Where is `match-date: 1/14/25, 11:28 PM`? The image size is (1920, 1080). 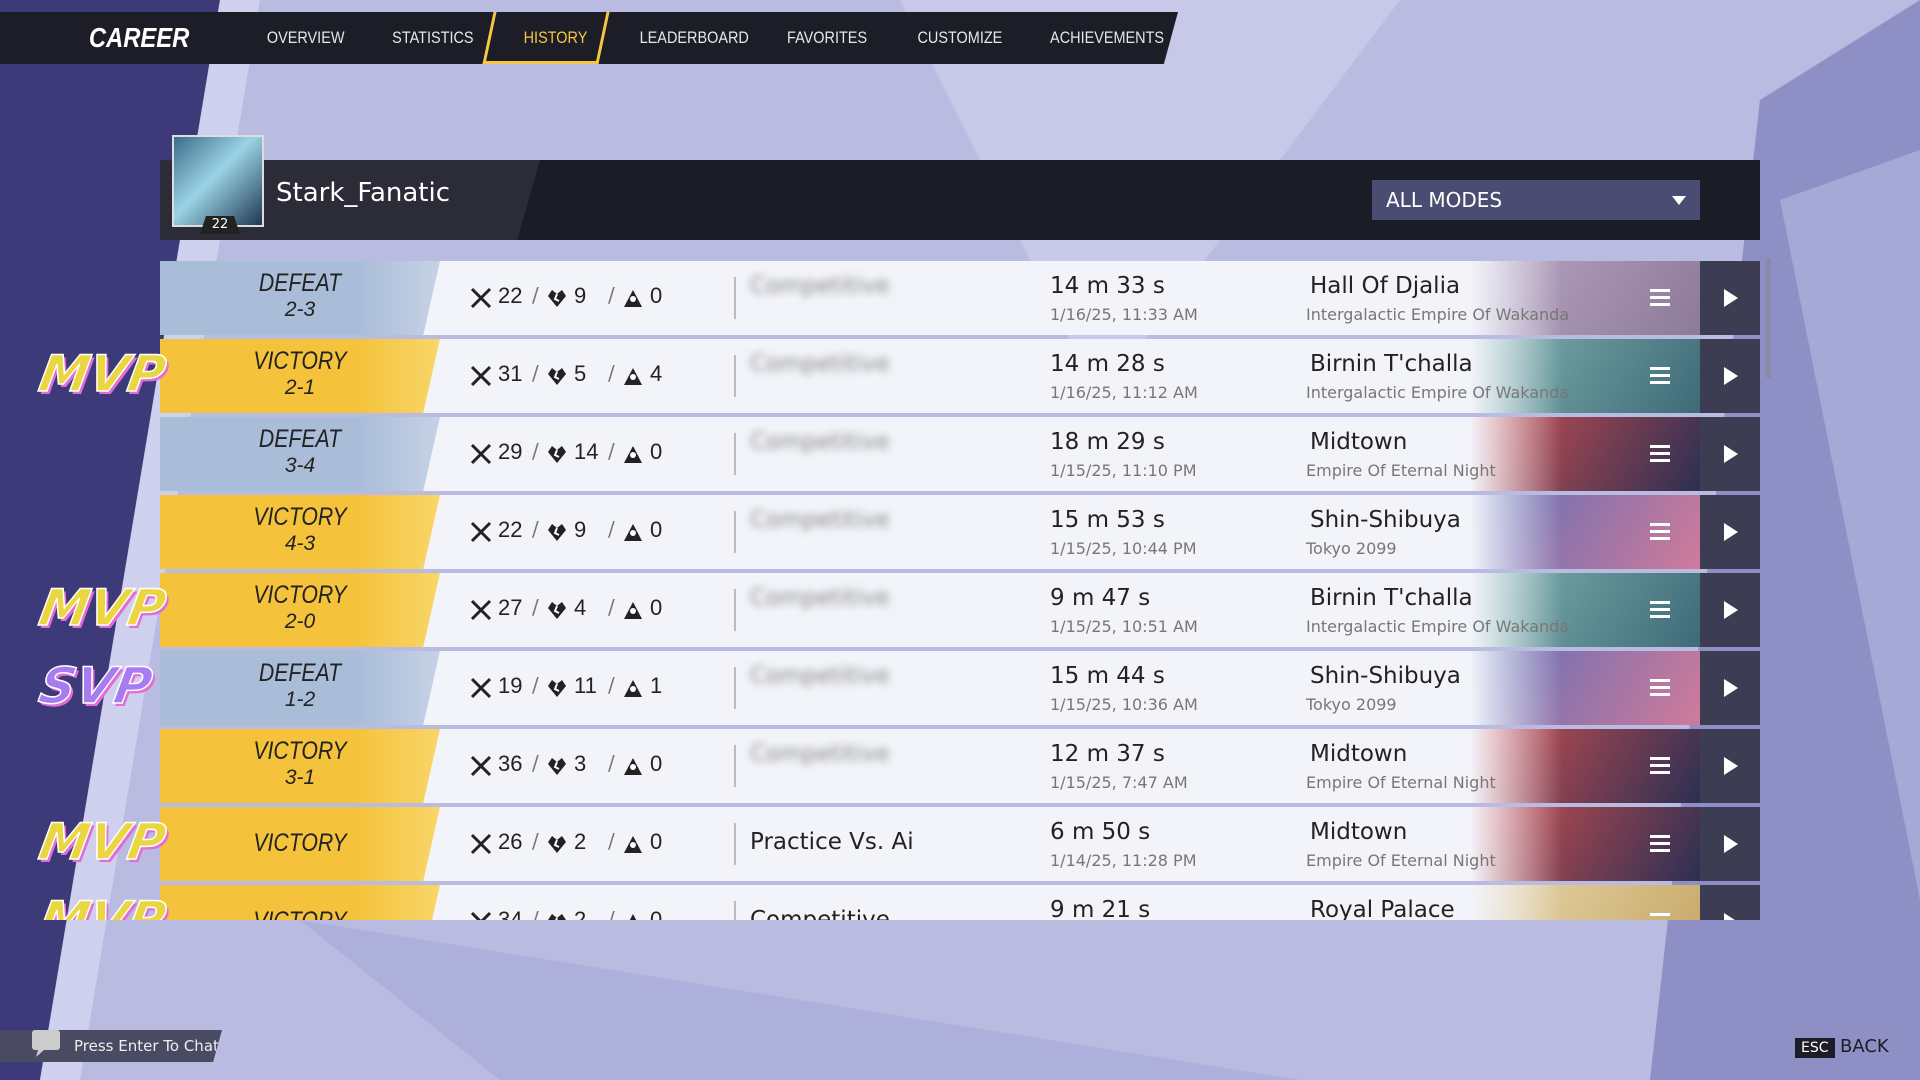
match-date: 1/14/25, 11:28 PM is located at coordinates (1123, 860).